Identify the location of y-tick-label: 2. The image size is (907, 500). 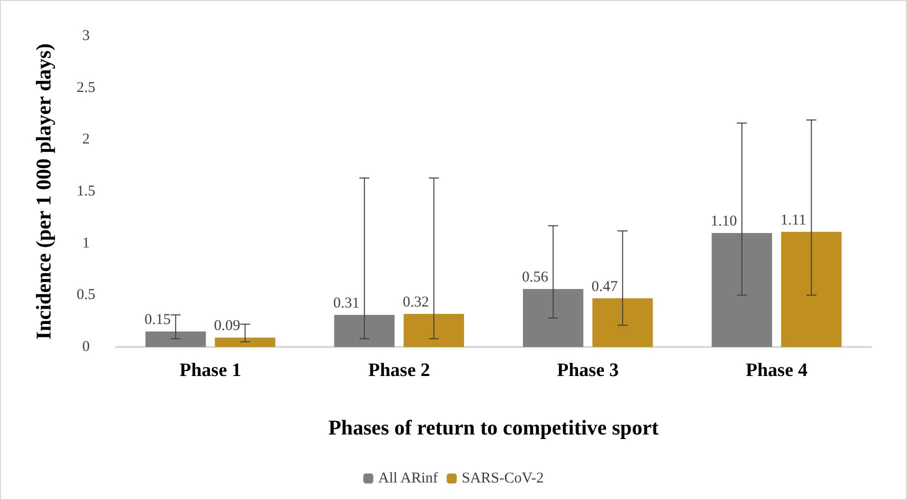
(86, 140).